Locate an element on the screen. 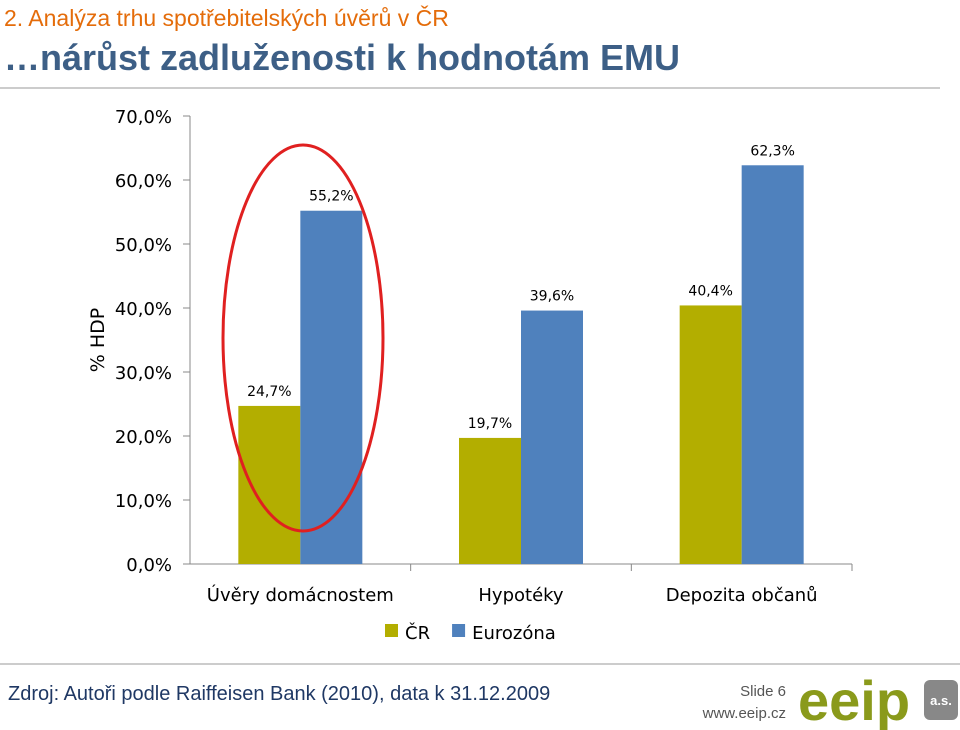  logo-badge is located at coordinates (941, 700).